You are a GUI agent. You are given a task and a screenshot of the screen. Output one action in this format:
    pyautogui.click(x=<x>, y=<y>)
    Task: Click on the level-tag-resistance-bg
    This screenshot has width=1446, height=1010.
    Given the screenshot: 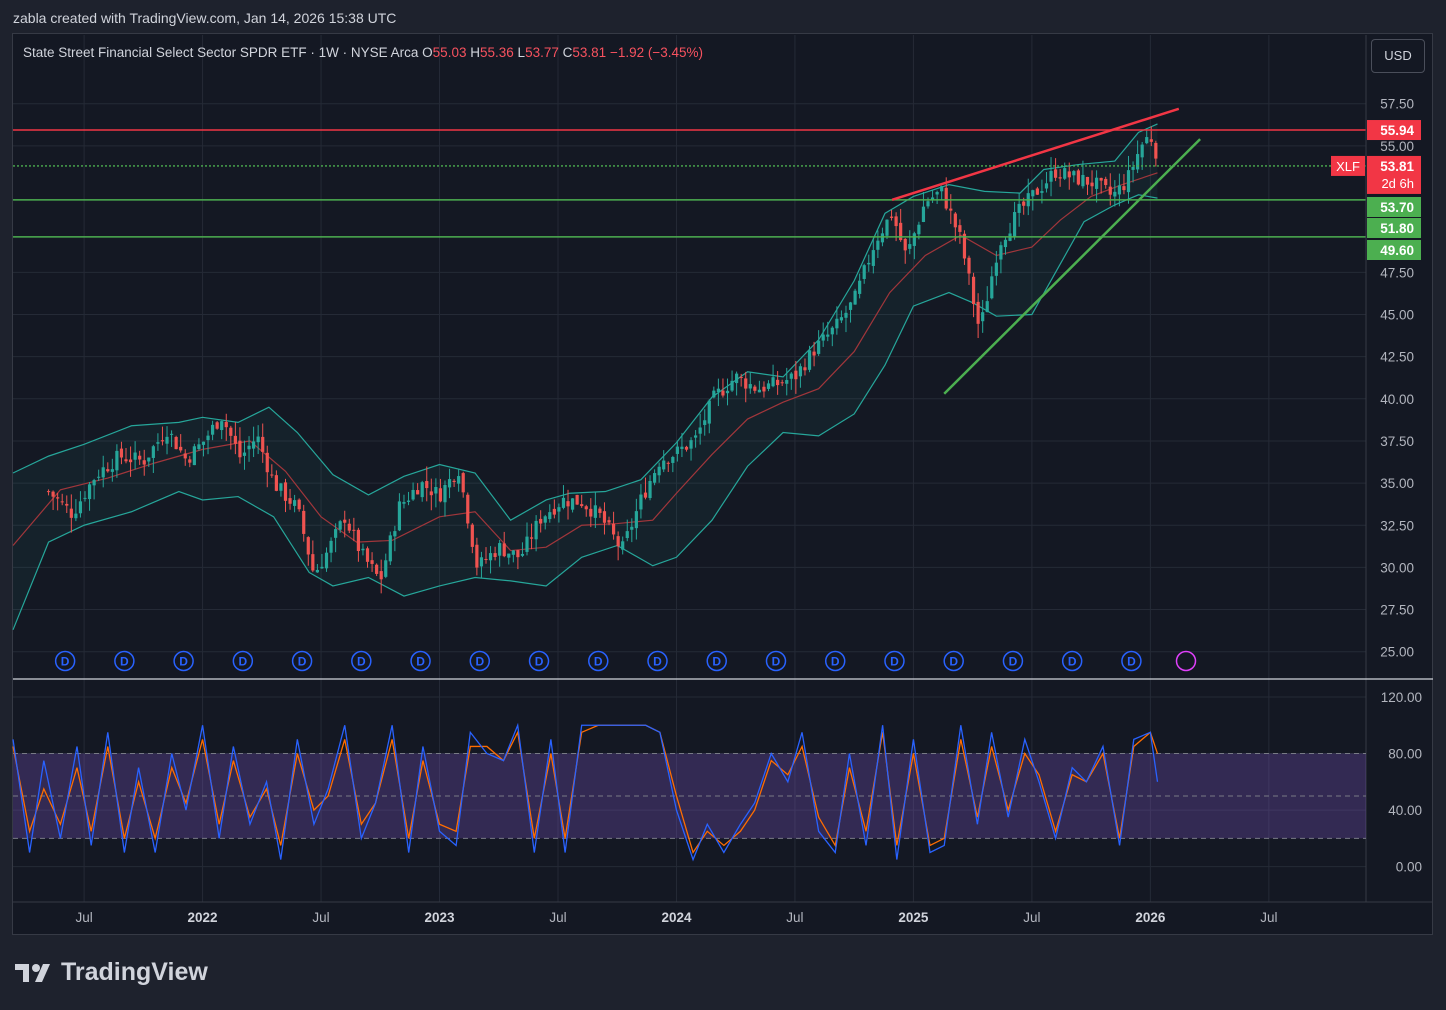 What is the action you would take?
    pyautogui.click(x=1394, y=130)
    